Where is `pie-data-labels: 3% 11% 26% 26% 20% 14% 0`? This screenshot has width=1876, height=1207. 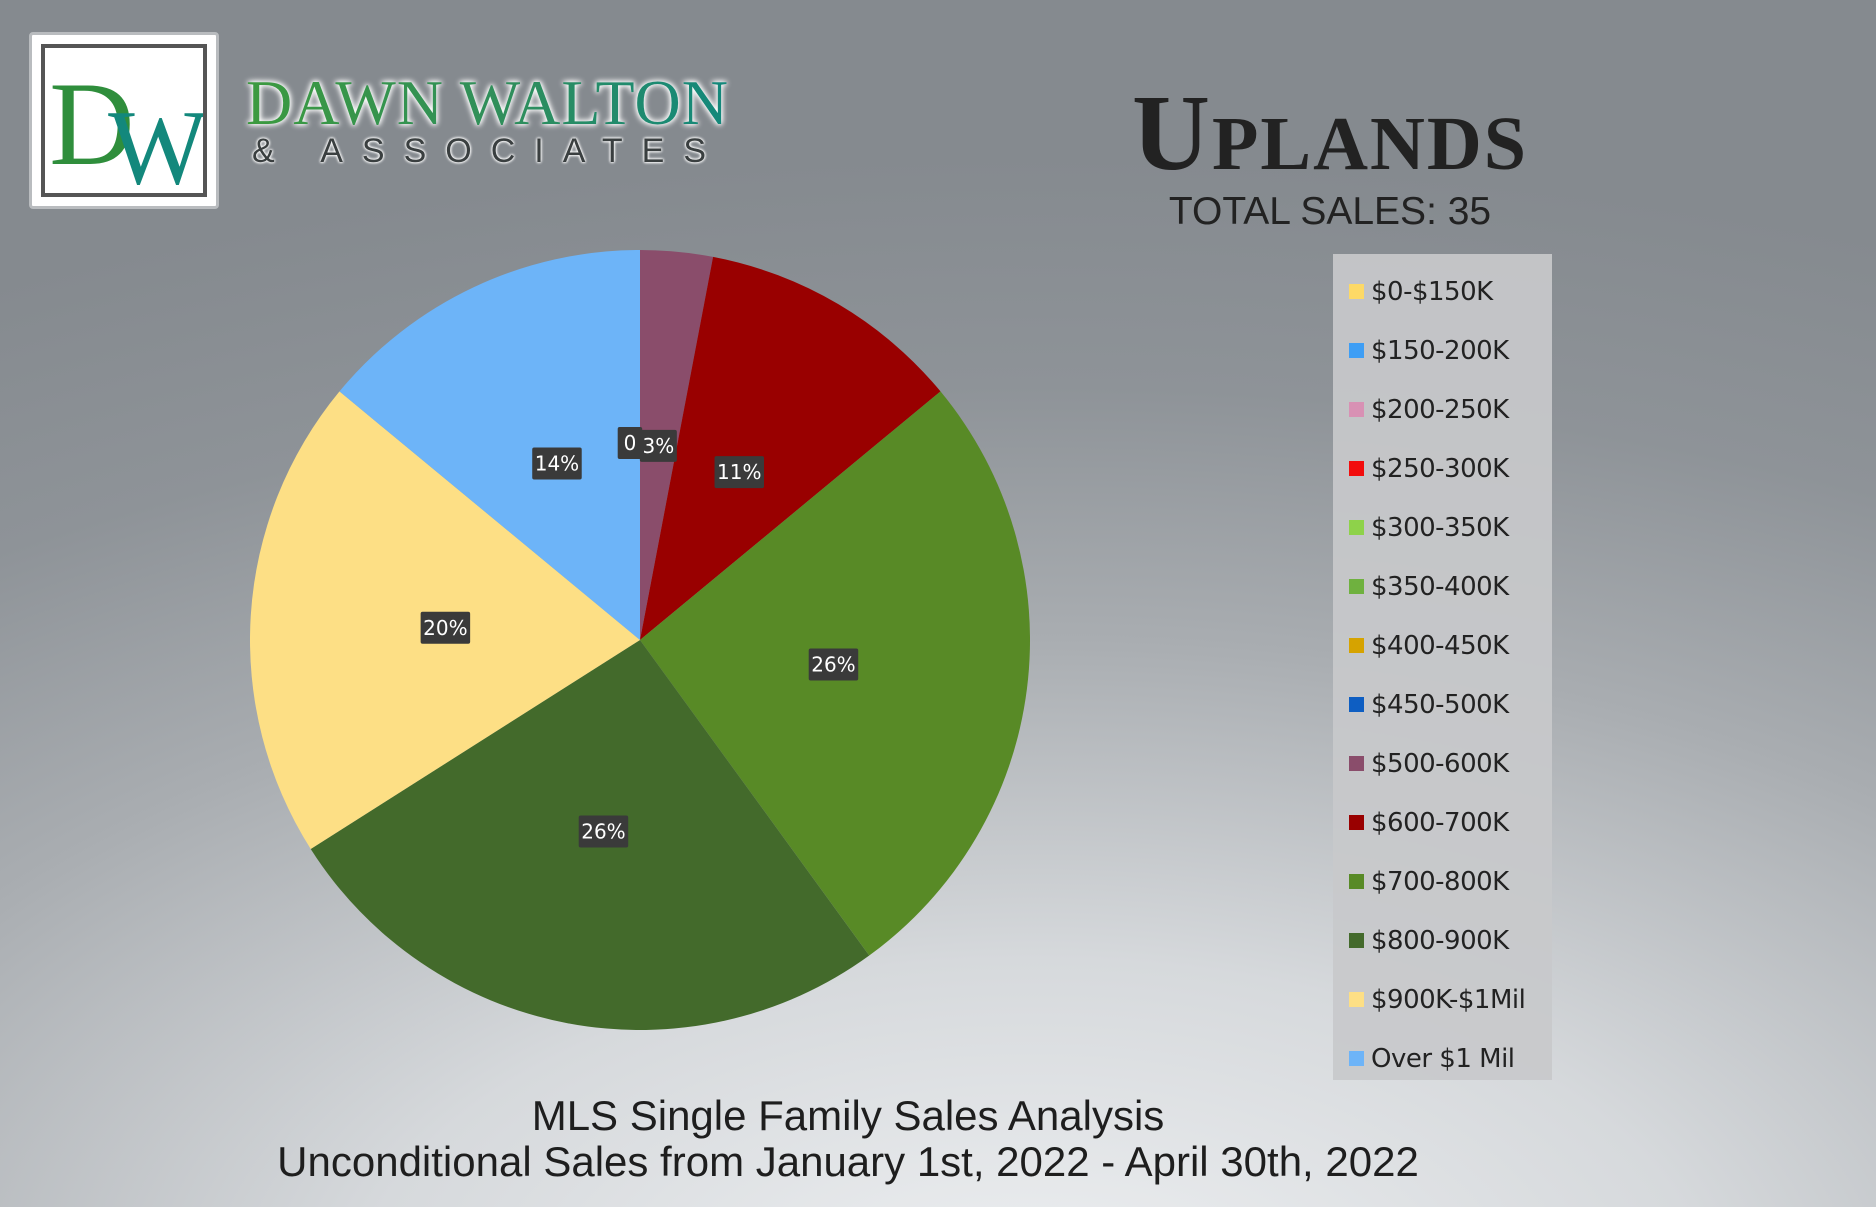
pie-data-labels: 3% 11% 26% 26% 20% 14% 0 is located at coordinates (639, 637).